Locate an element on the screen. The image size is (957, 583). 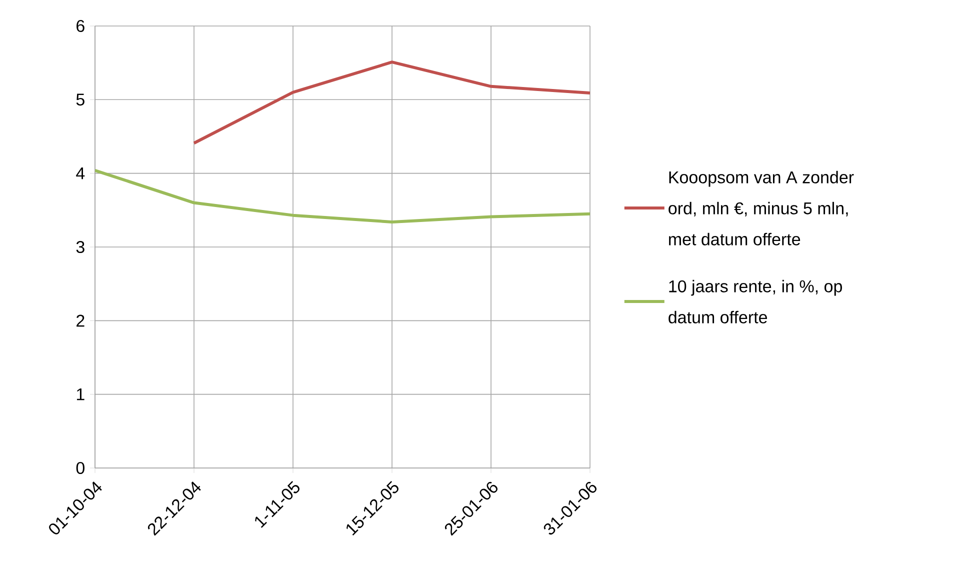
y-tick-label: 5 is located at coordinates (80, 100).